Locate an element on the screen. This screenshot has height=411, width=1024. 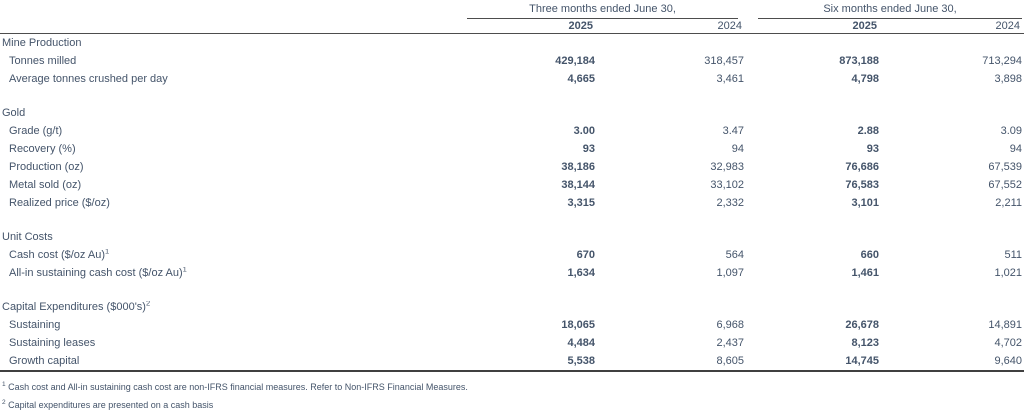
cell-value: 2,437 is located at coordinates (730, 343).